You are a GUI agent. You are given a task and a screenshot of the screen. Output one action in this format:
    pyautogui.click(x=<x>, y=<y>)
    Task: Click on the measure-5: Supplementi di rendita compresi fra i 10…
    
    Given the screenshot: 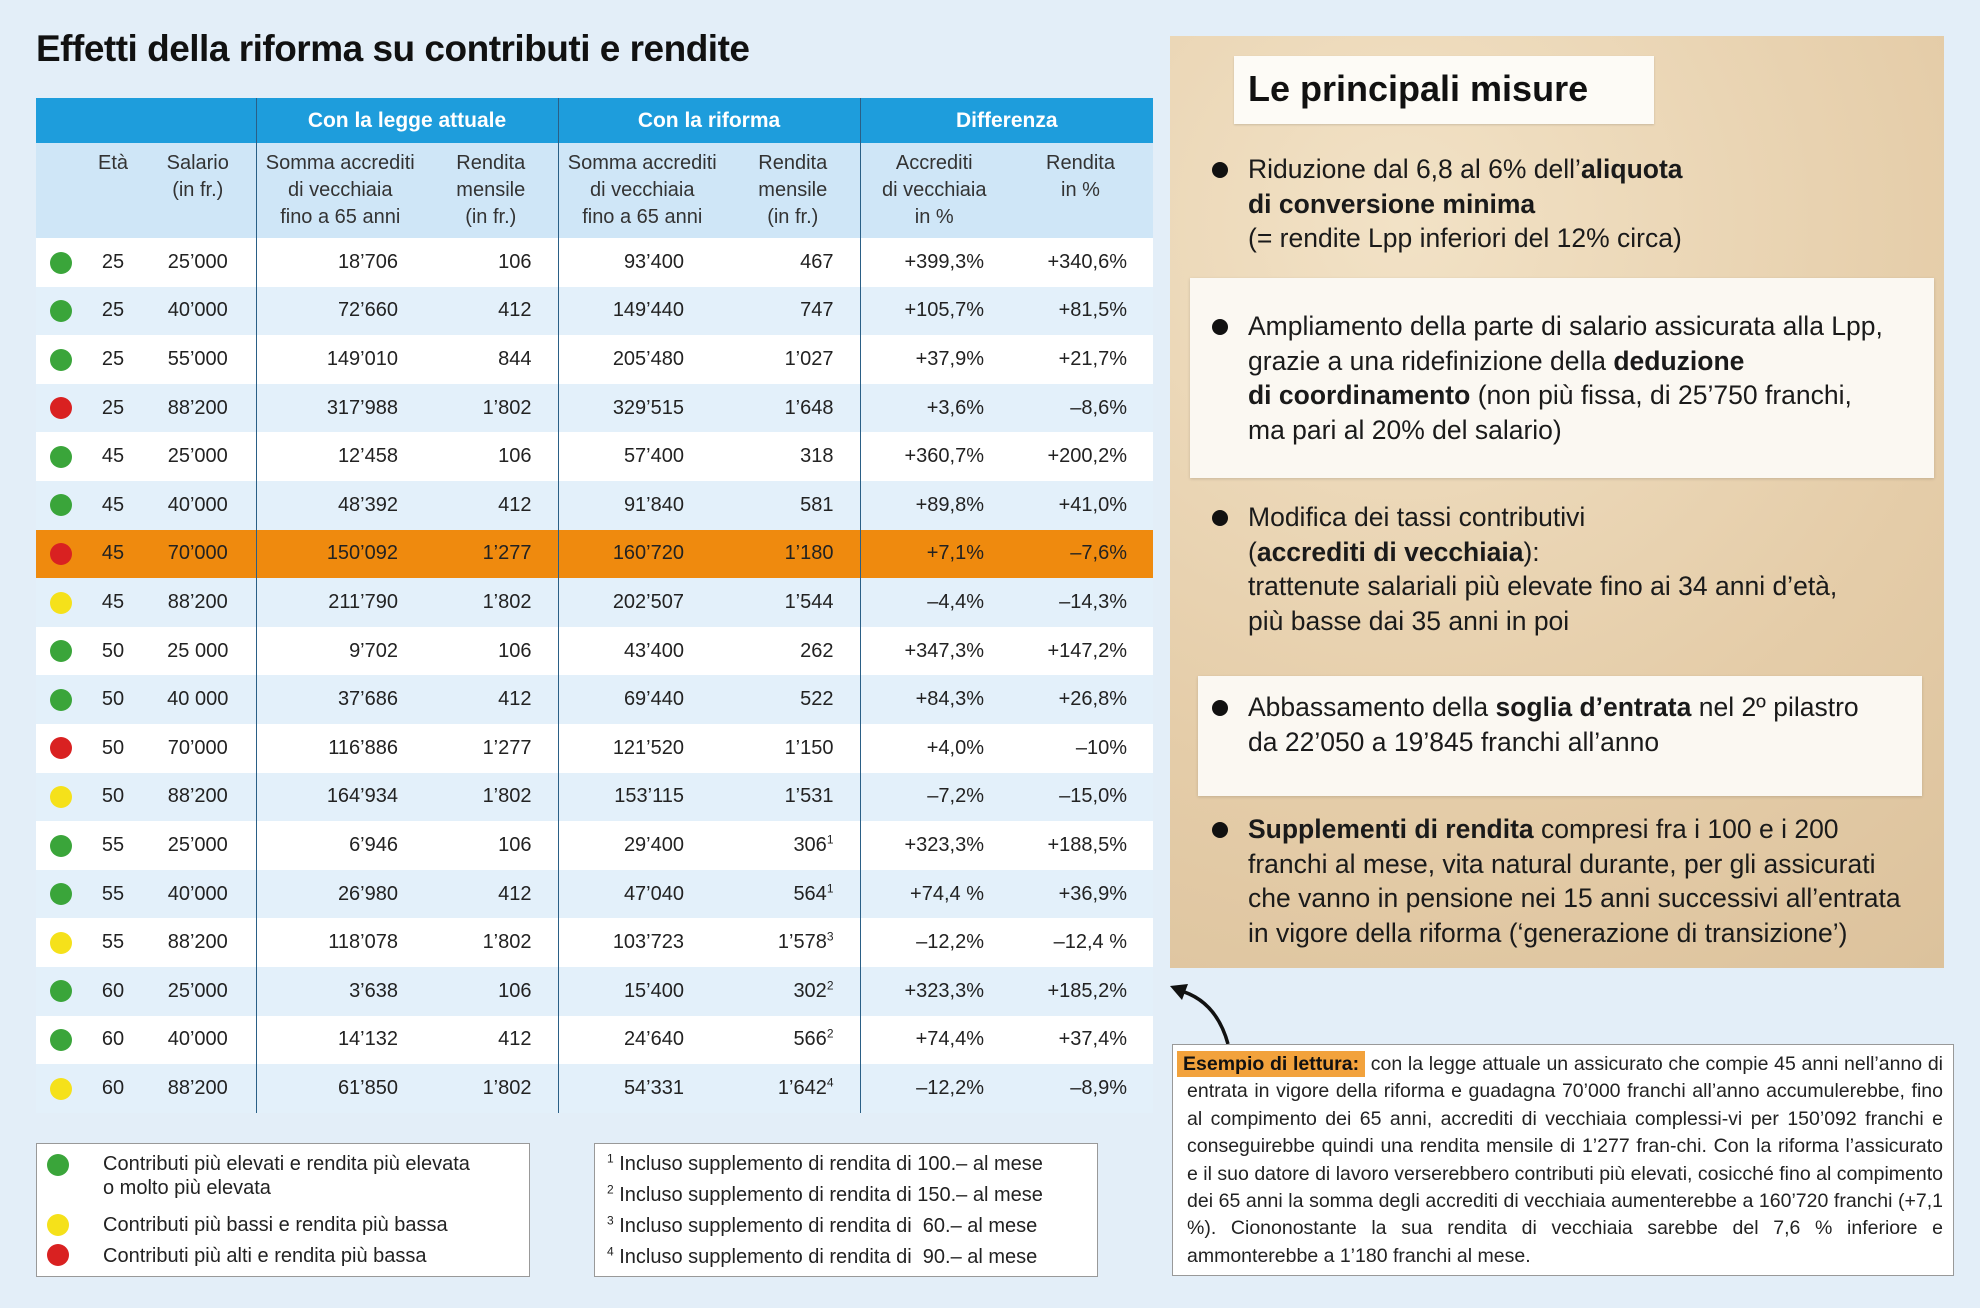 What is the action you would take?
    pyautogui.click(x=1556, y=881)
    